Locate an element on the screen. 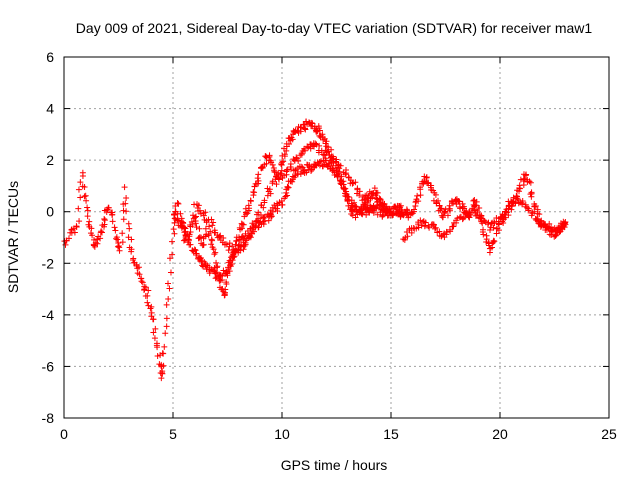  y-tick-label: 2 is located at coordinates (50, 160).